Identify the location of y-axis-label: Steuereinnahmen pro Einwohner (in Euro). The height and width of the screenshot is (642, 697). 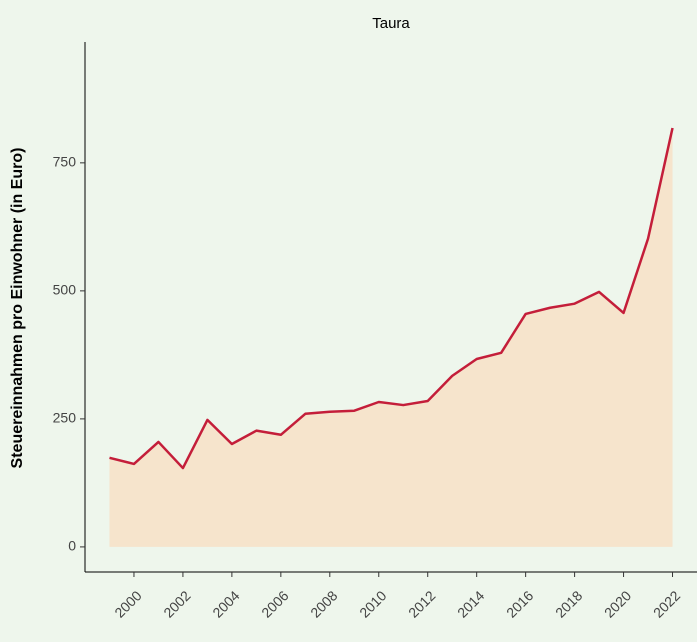
(17, 308).